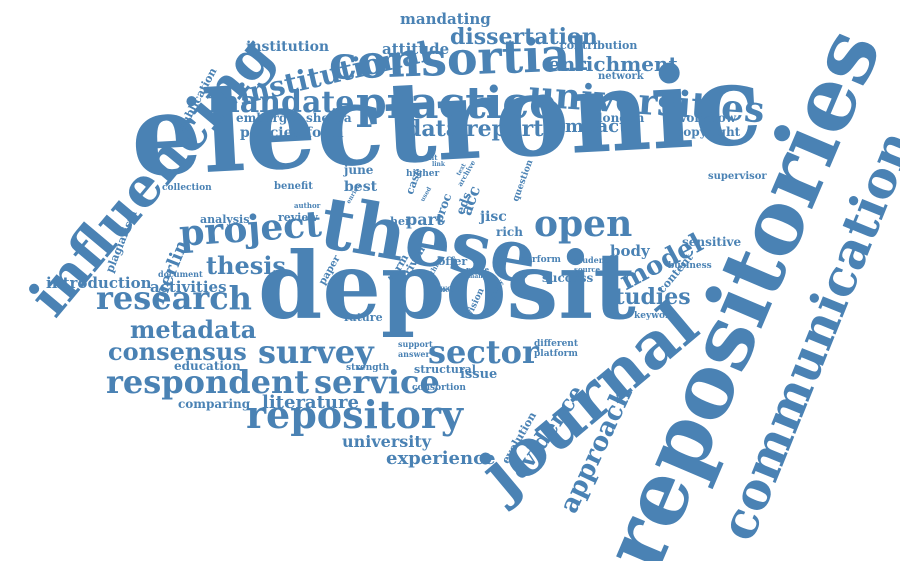  I want to click on word-hei: hei, so click(400, 221).